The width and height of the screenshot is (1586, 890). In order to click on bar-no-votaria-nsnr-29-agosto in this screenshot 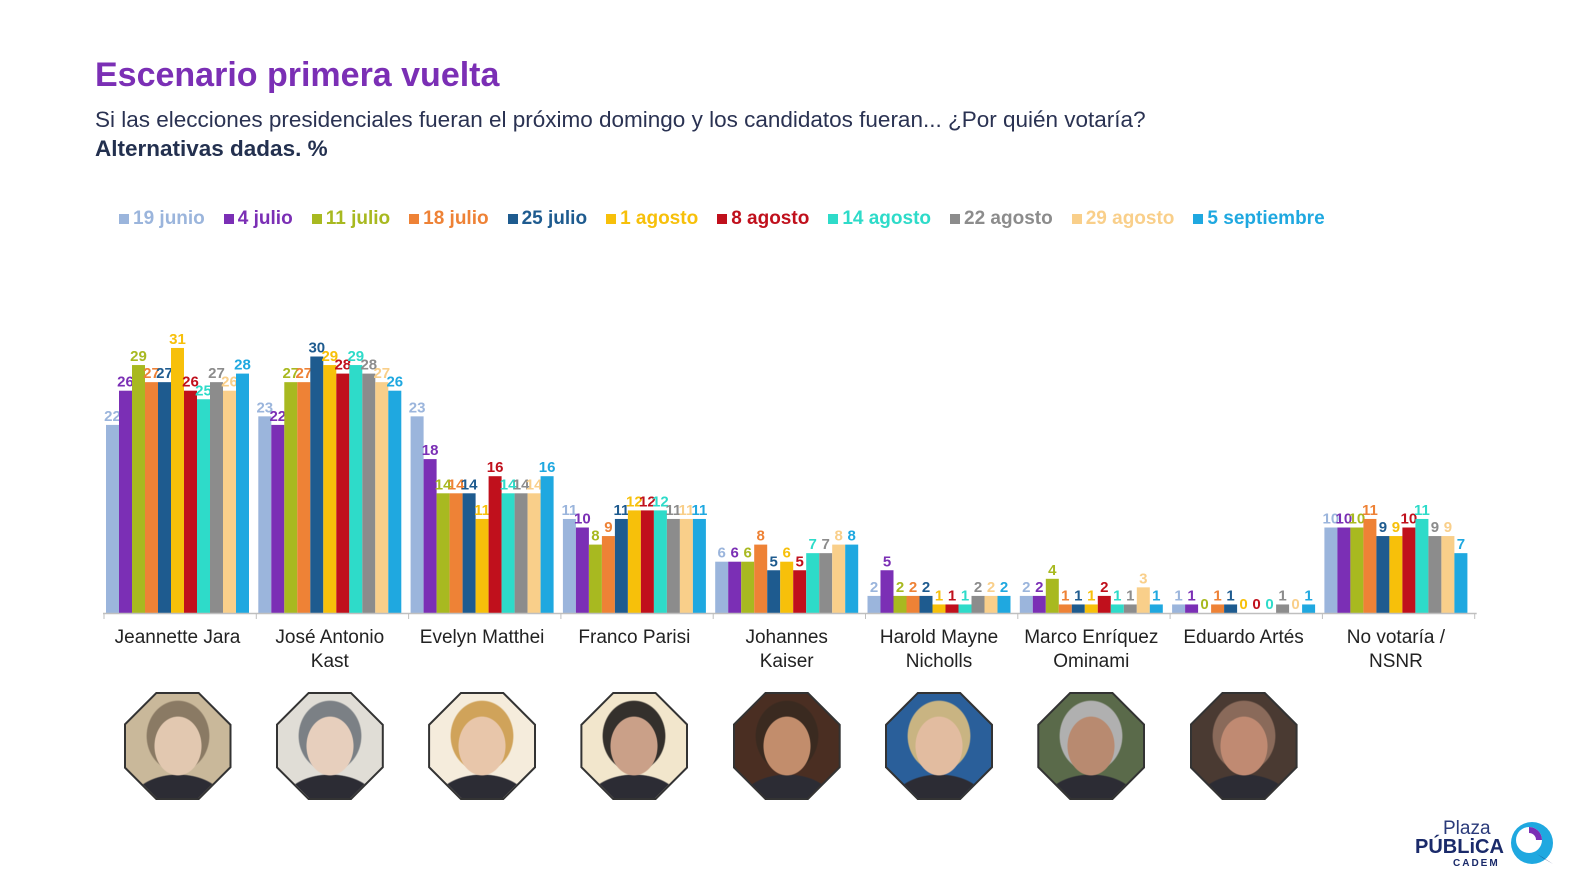, I will do `click(1448, 574)`.